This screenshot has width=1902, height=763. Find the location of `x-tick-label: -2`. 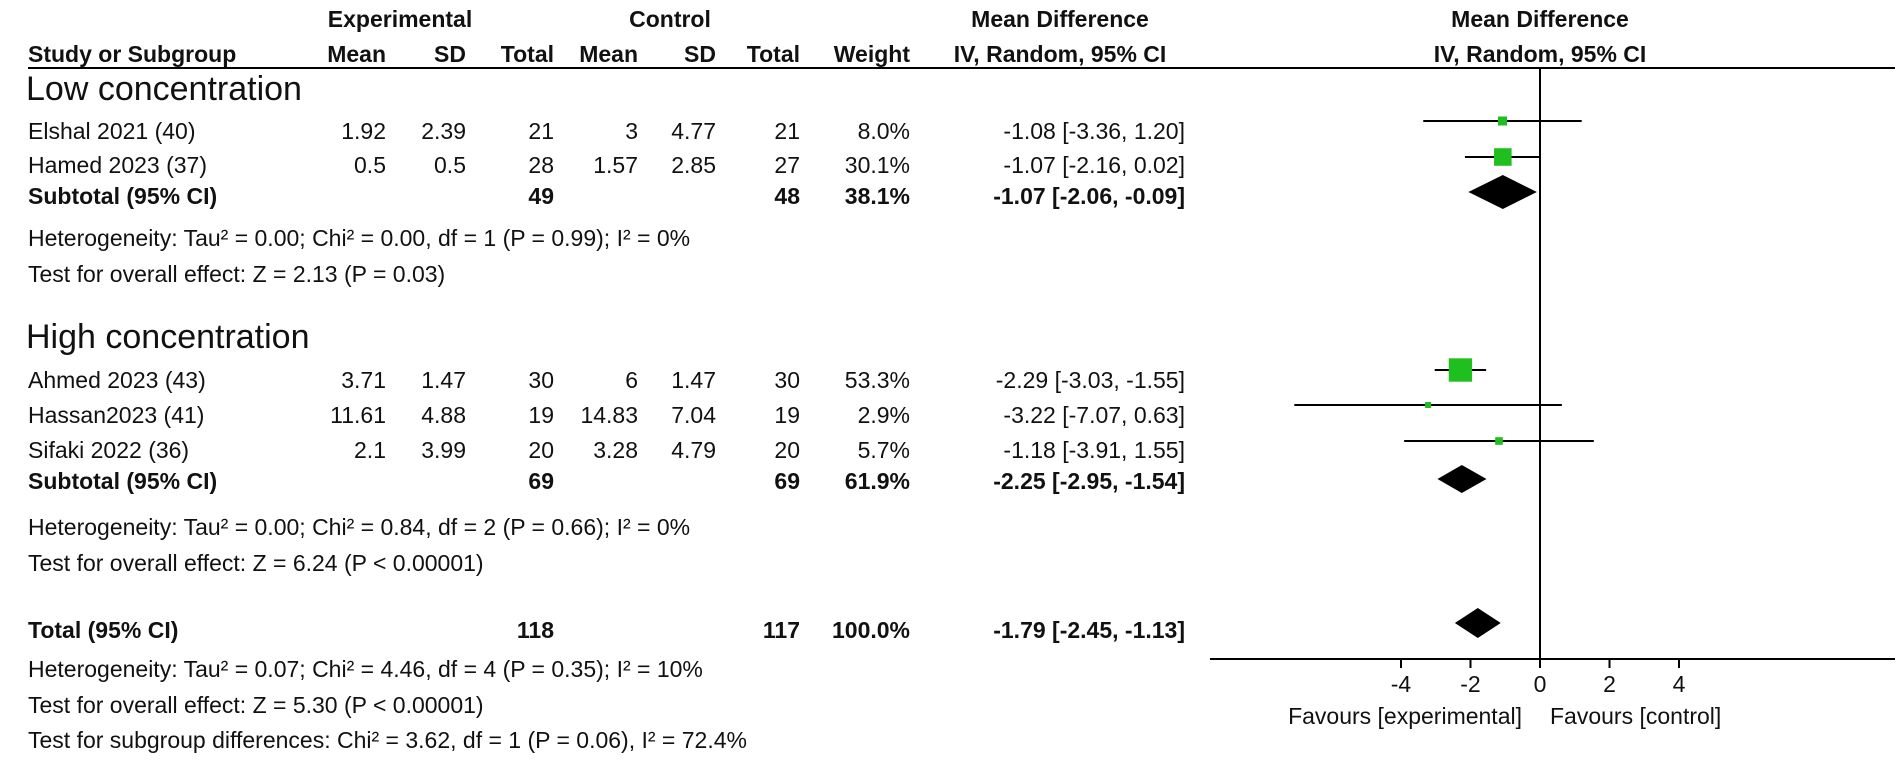

x-tick-label: -2 is located at coordinates (1470, 684).